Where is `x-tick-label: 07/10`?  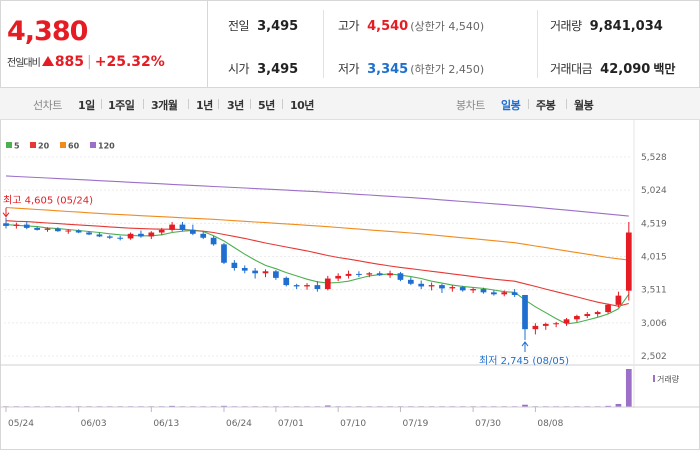 x-tick-label: 07/10 is located at coordinates (353, 424).